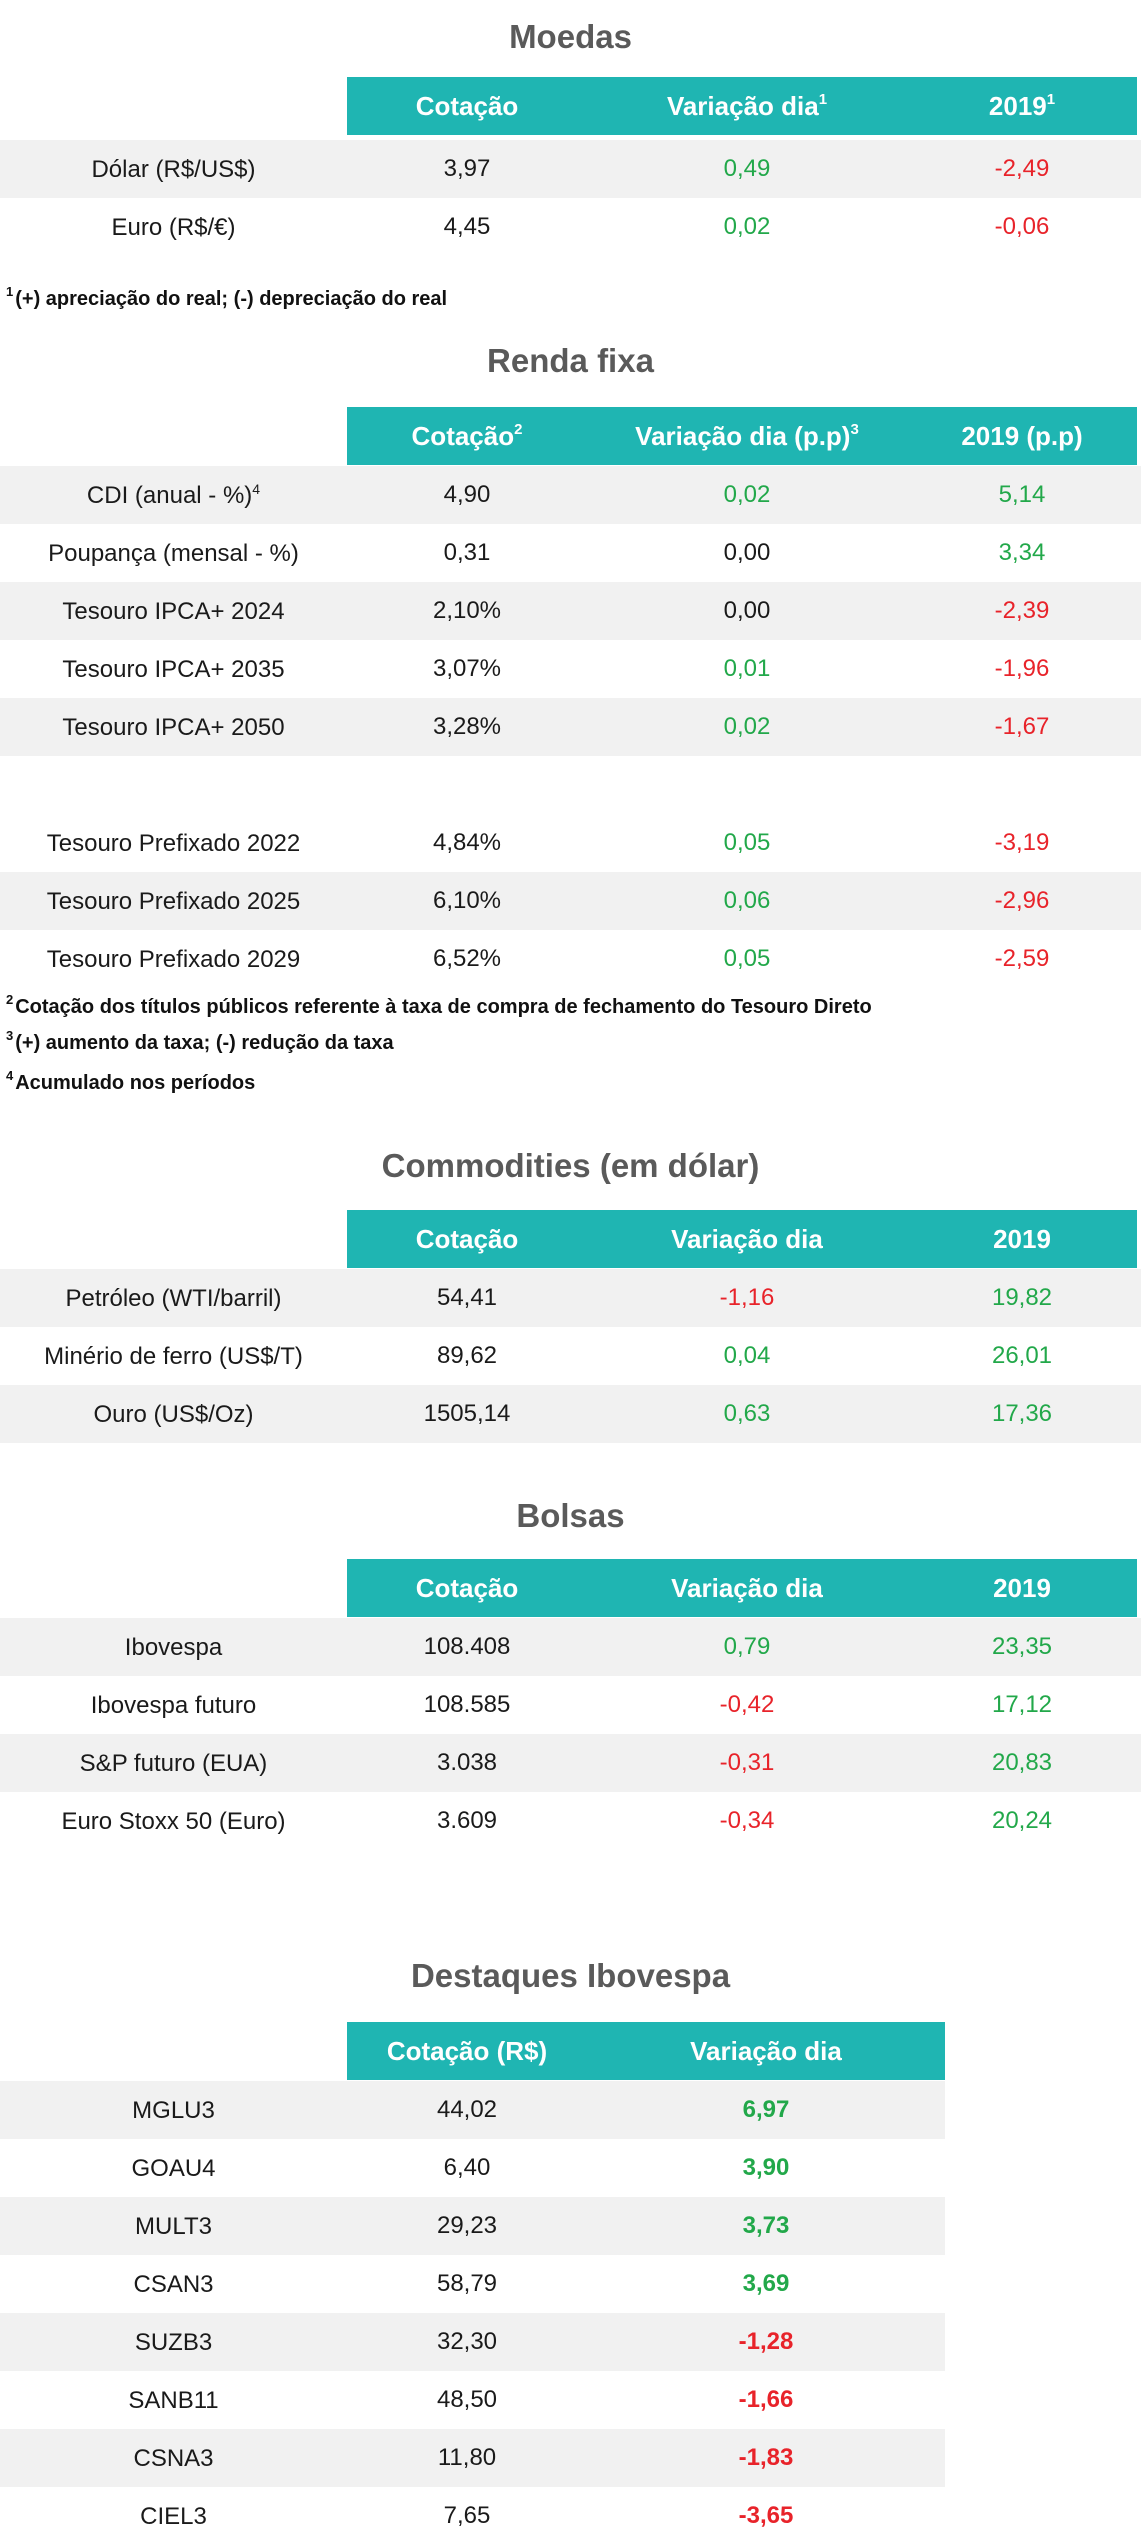 The width and height of the screenshot is (1141, 2546). What do you see at coordinates (570, 843) in the screenshot?
I see `table-row: Tesouro Prefixado 2022 4,84% 0,05 -3,19` at bounding box center [570, 843].